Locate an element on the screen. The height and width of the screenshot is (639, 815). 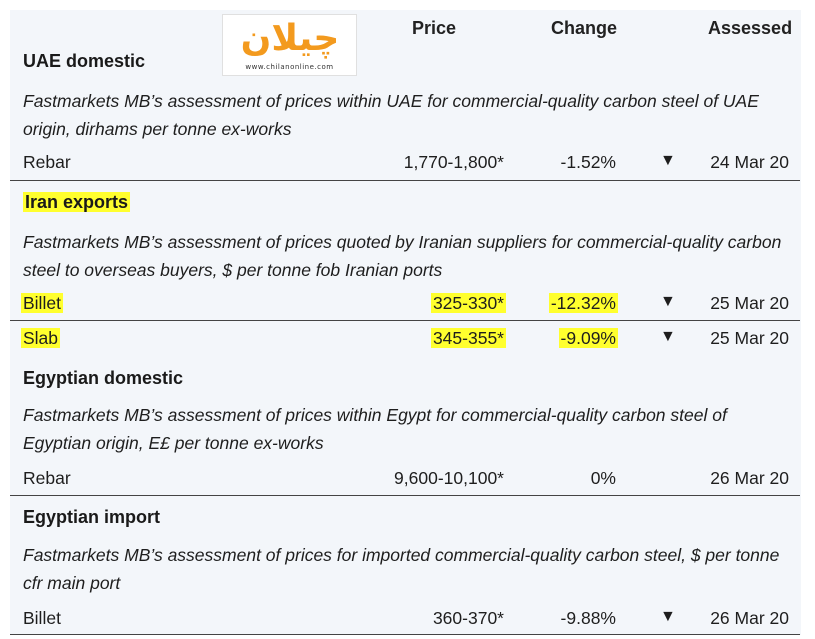
highlight-mark: -12.32% is located at coordinates (583, 303).